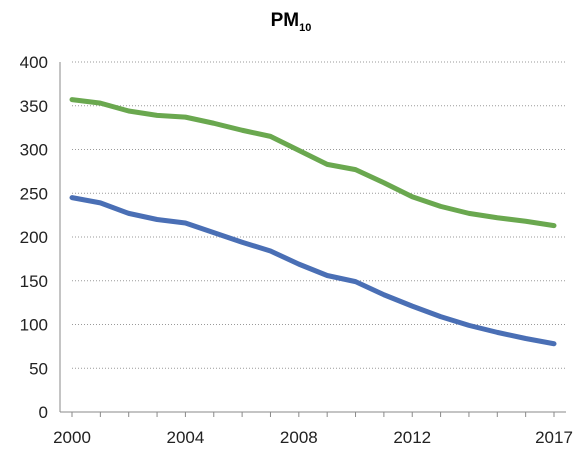 This screenshot has height=455, width=582. Describe the element at coordinates (43, 412) in the screenshot. I see `y-tick-label: 0` at that location.